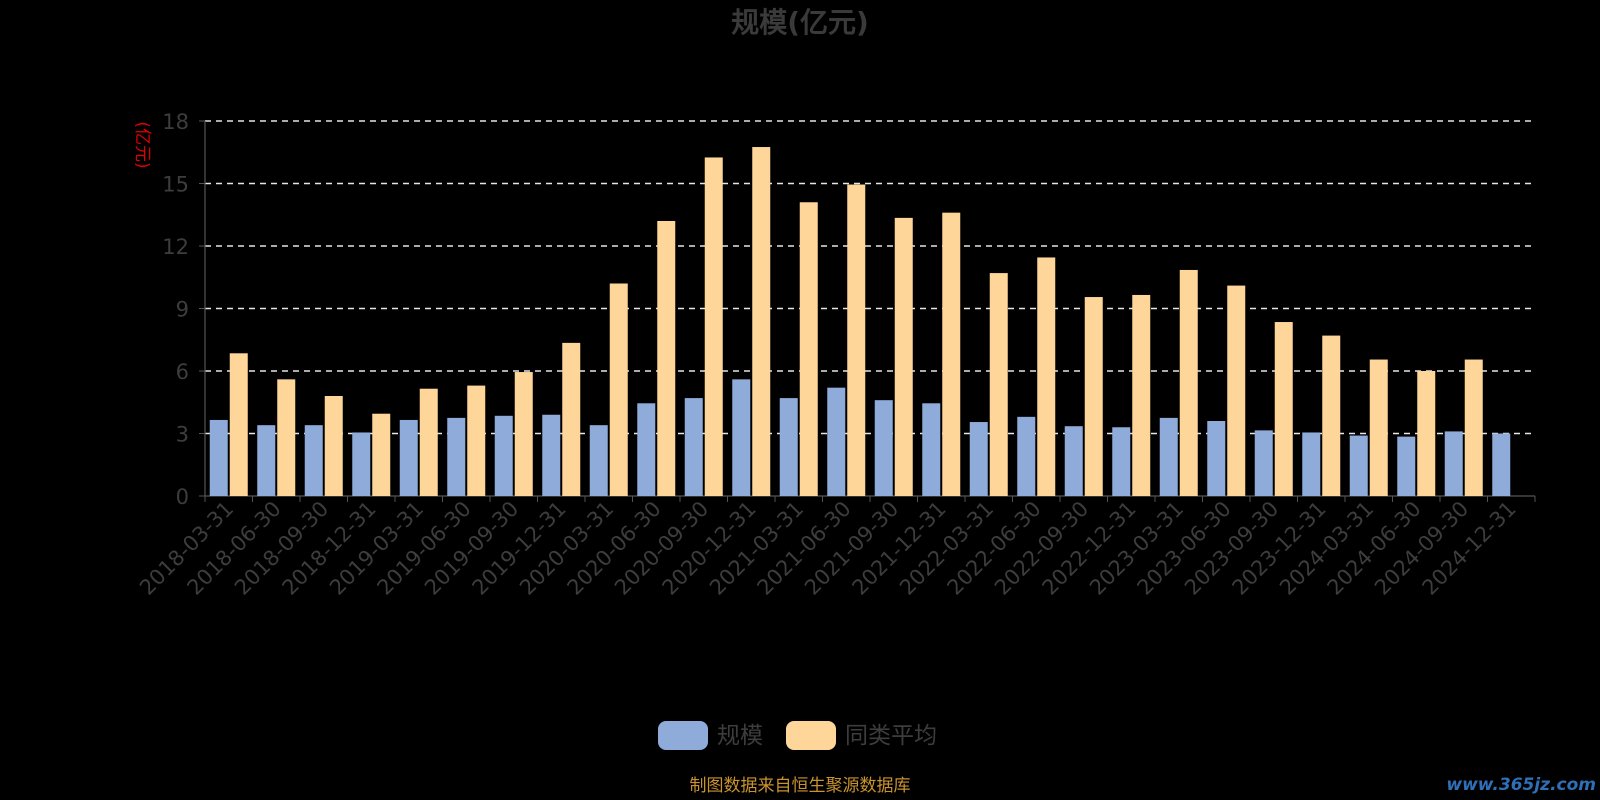 The image size is (1600, 800). Describe the element at coordinates (740, 736) in the screenshot. I see `legend-label: 规模` at that location.